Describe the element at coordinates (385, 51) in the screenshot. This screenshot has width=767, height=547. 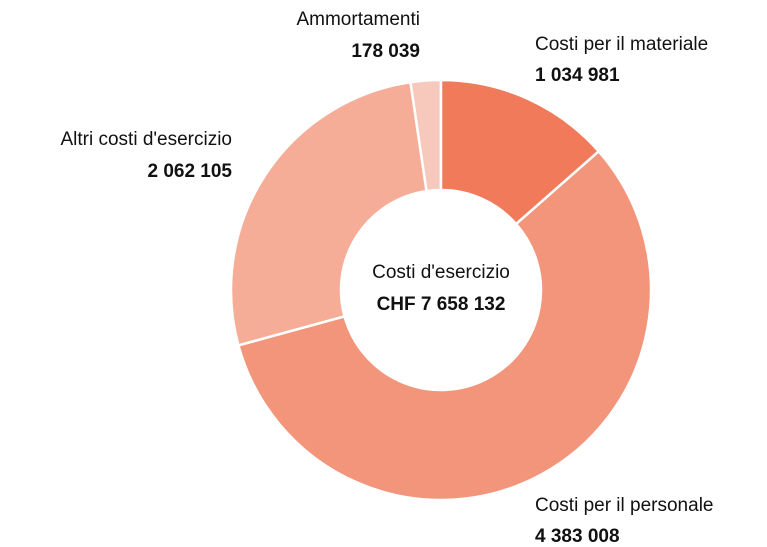
I see `slice-value: 178 039` at that location.